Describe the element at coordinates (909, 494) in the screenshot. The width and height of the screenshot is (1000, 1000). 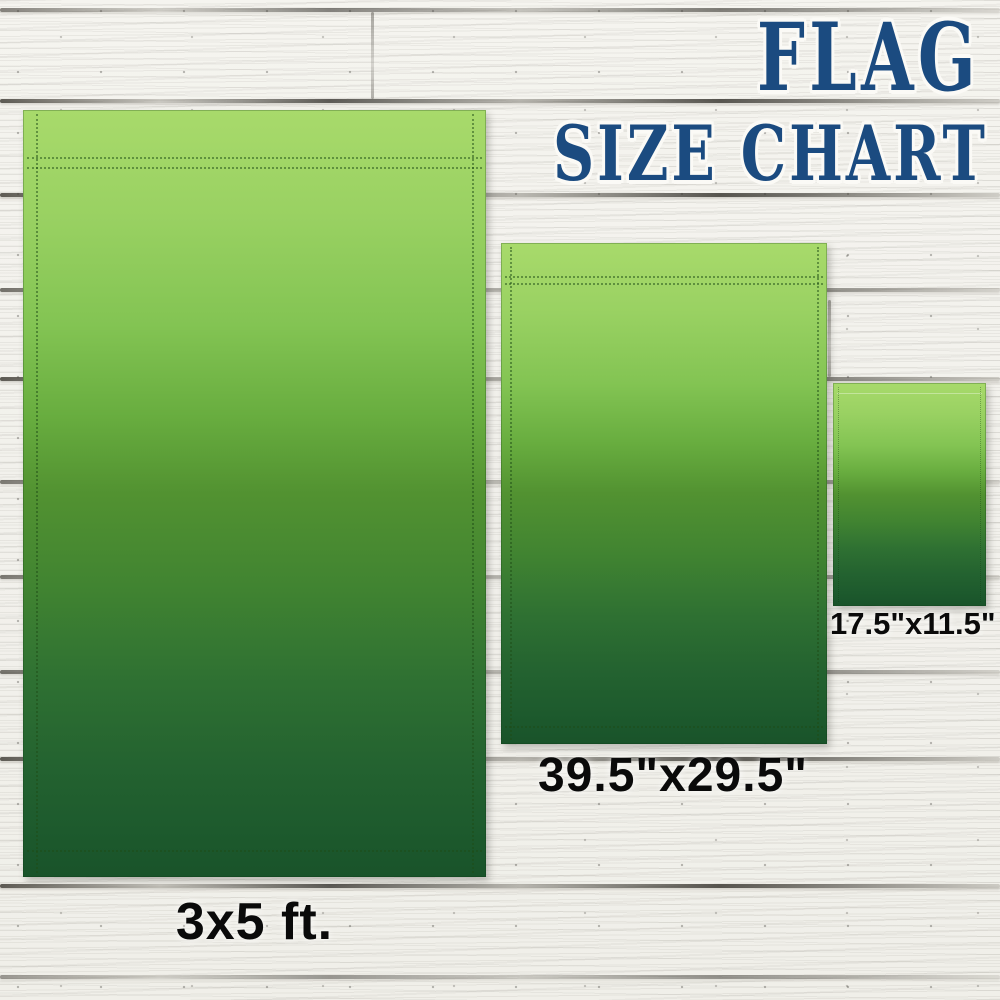
I see `flag-small` at that location.